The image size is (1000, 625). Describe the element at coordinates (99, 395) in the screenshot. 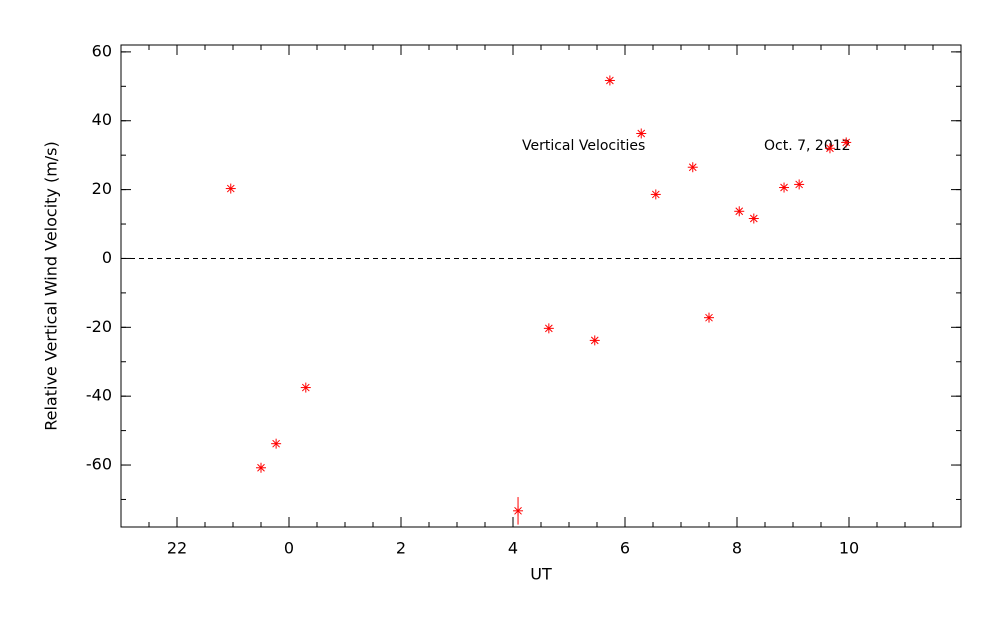

I see `y-tick-label: -40` at that location.